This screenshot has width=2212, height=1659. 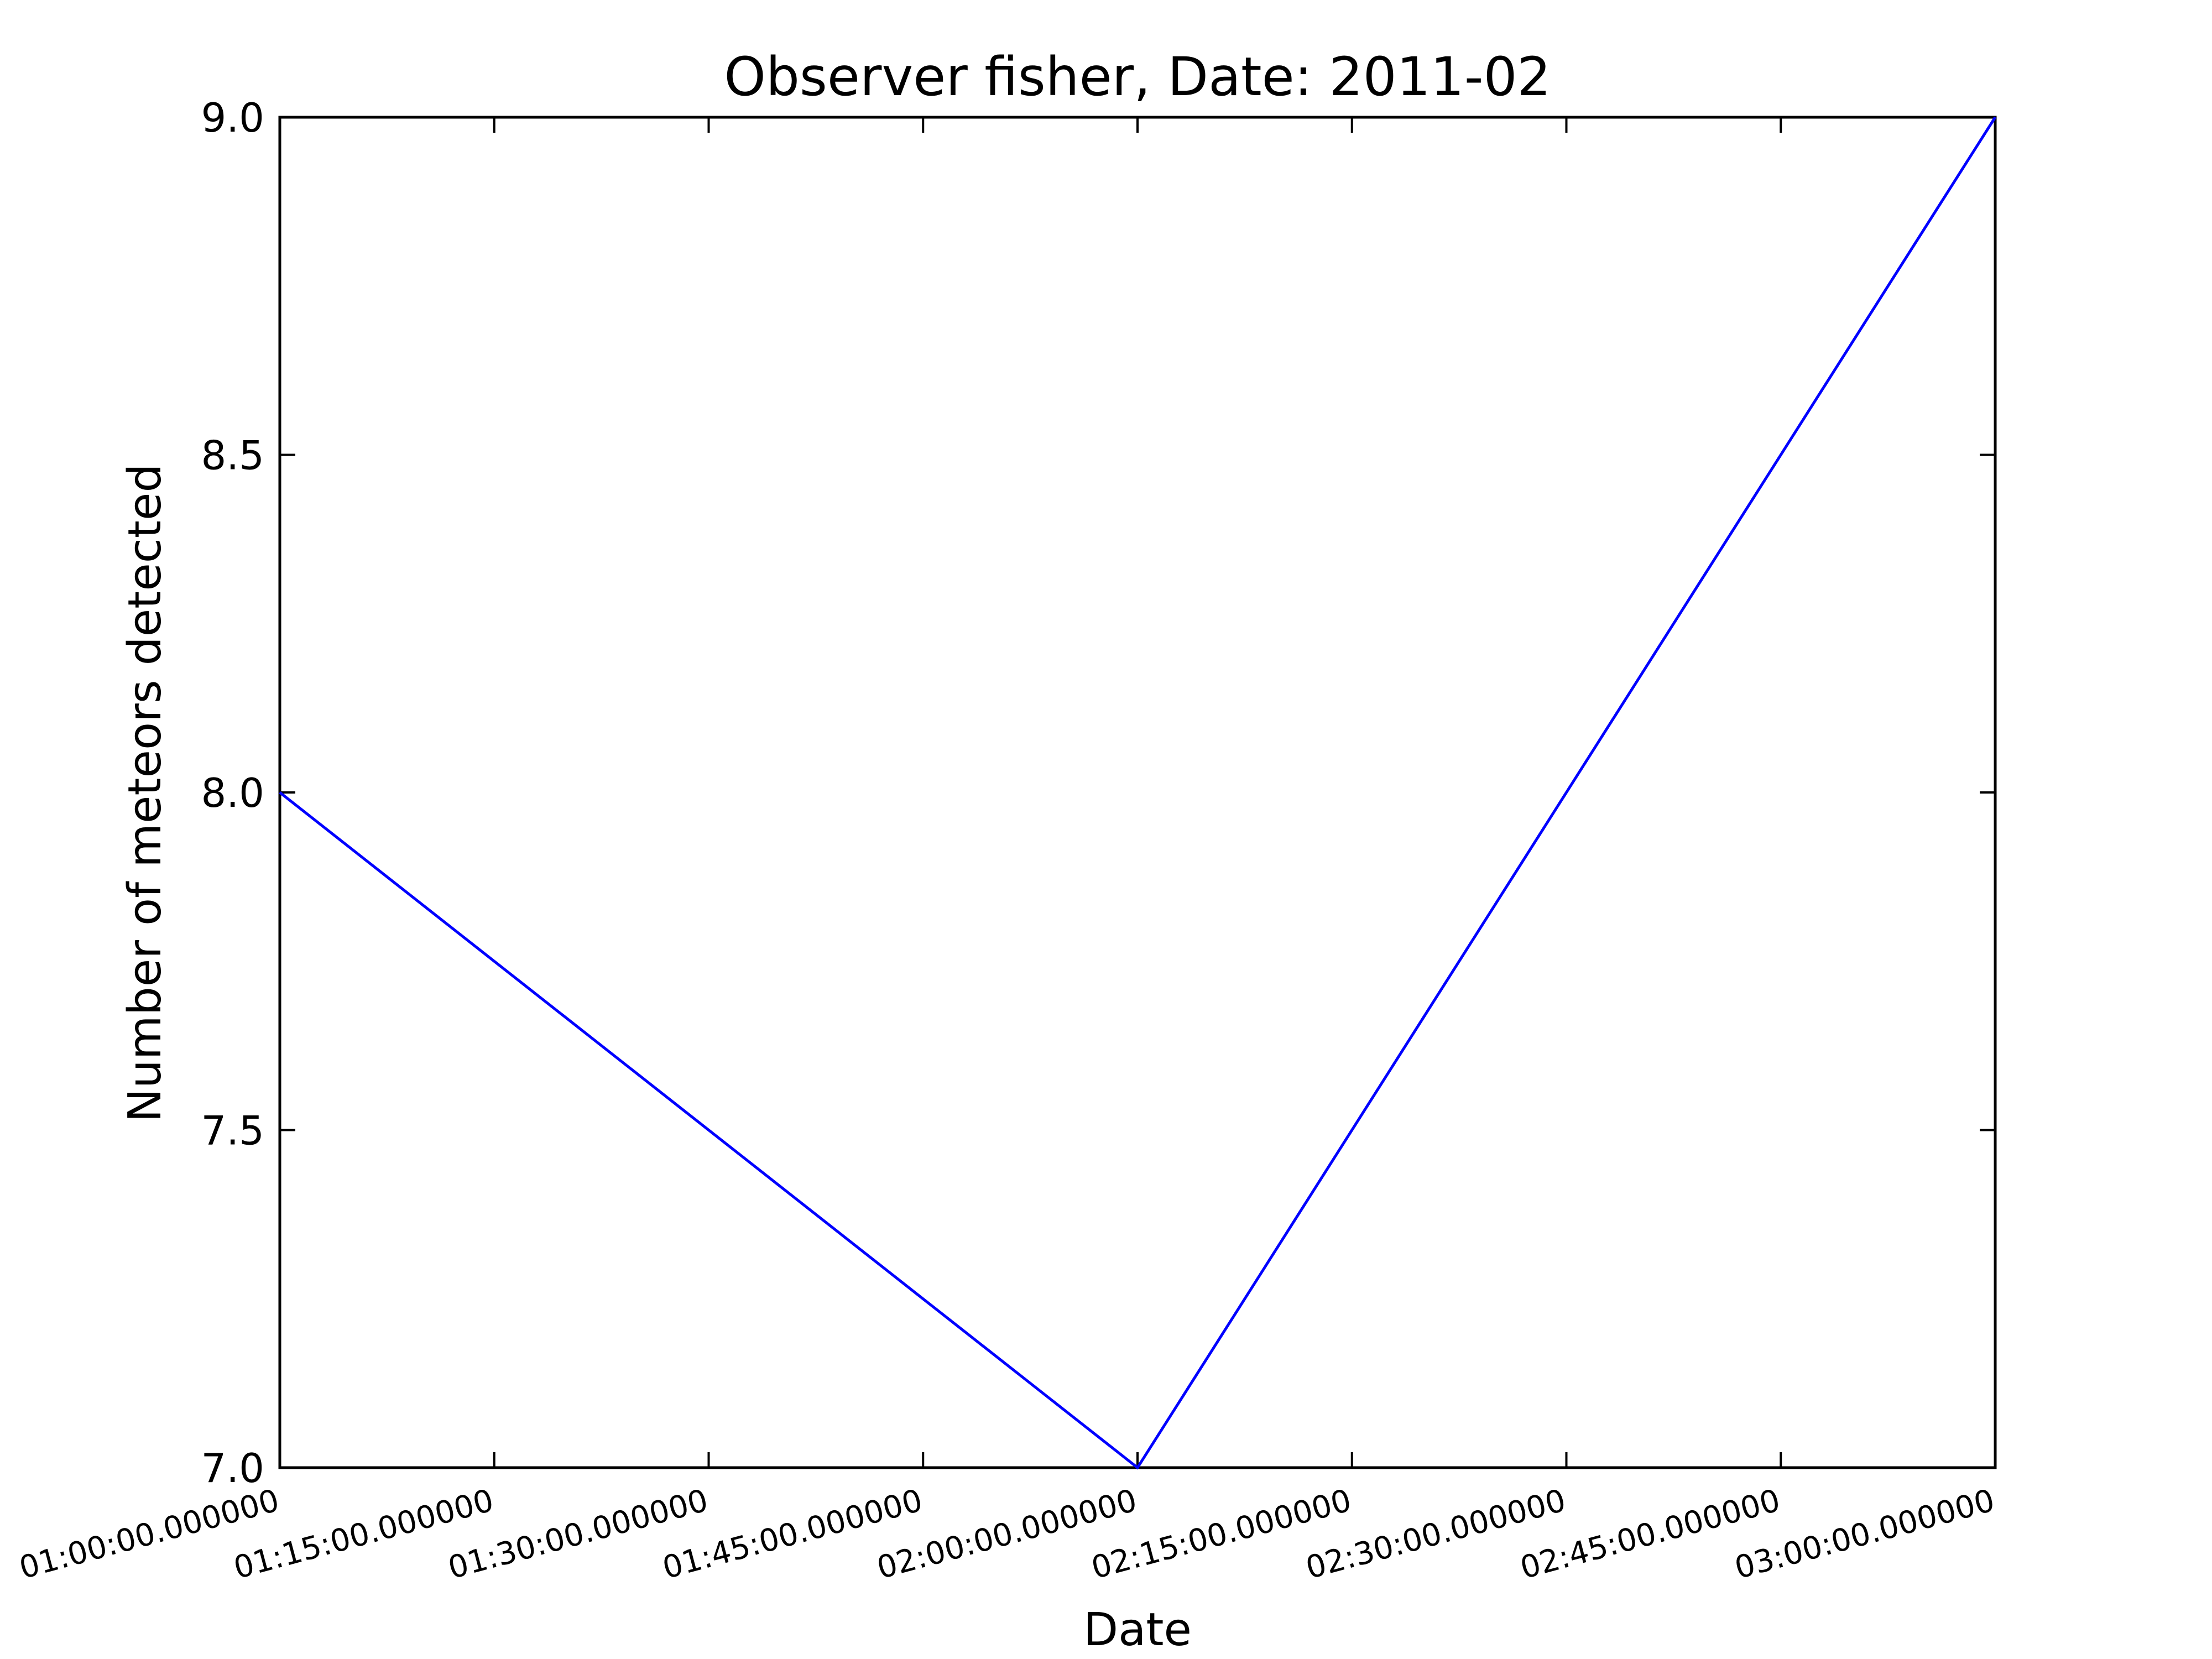 I want to click on x-axis-label: Date, so click(x=1138, y=1630).